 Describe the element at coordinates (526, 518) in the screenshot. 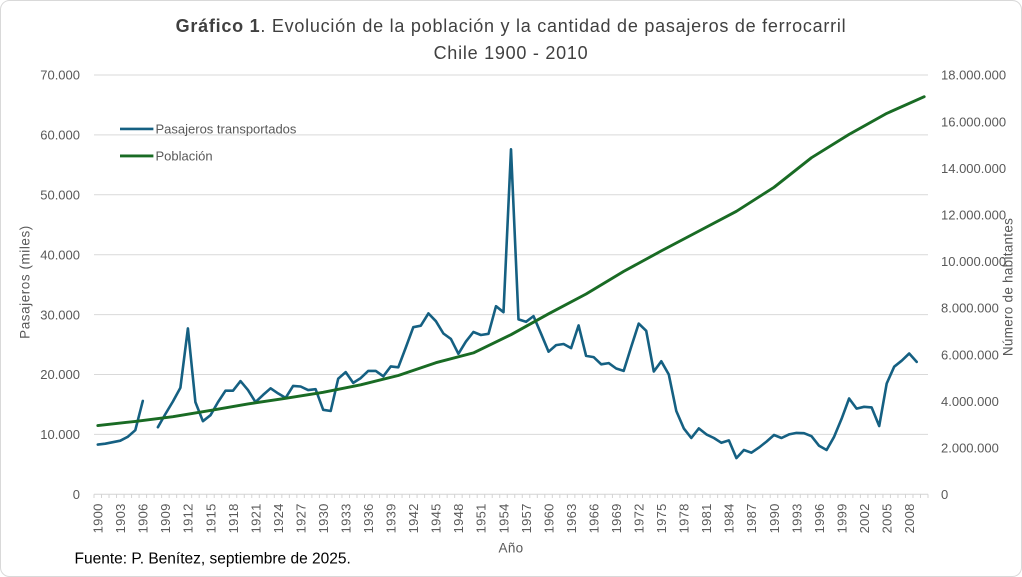

I see `svg-text: 1957` at that location.